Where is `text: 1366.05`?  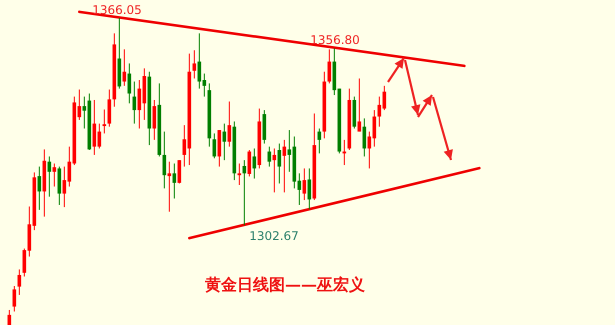 text: 1366.05 is located at coordinates (117, 10).